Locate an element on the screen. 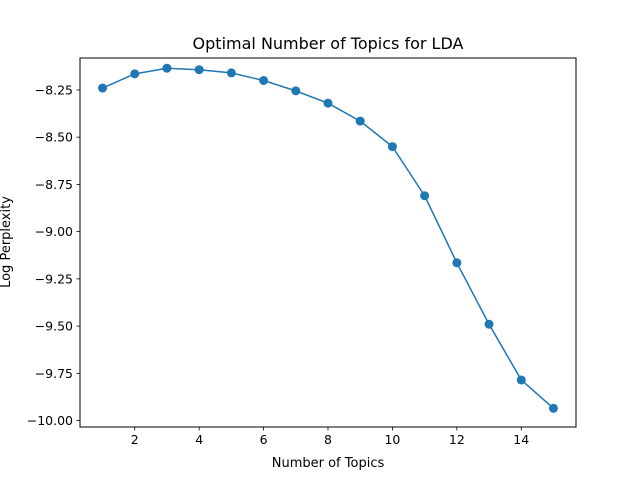 This screenshot has height=480, width=640. y-tick-label: −8.75 is located at coordinates (54, 184).